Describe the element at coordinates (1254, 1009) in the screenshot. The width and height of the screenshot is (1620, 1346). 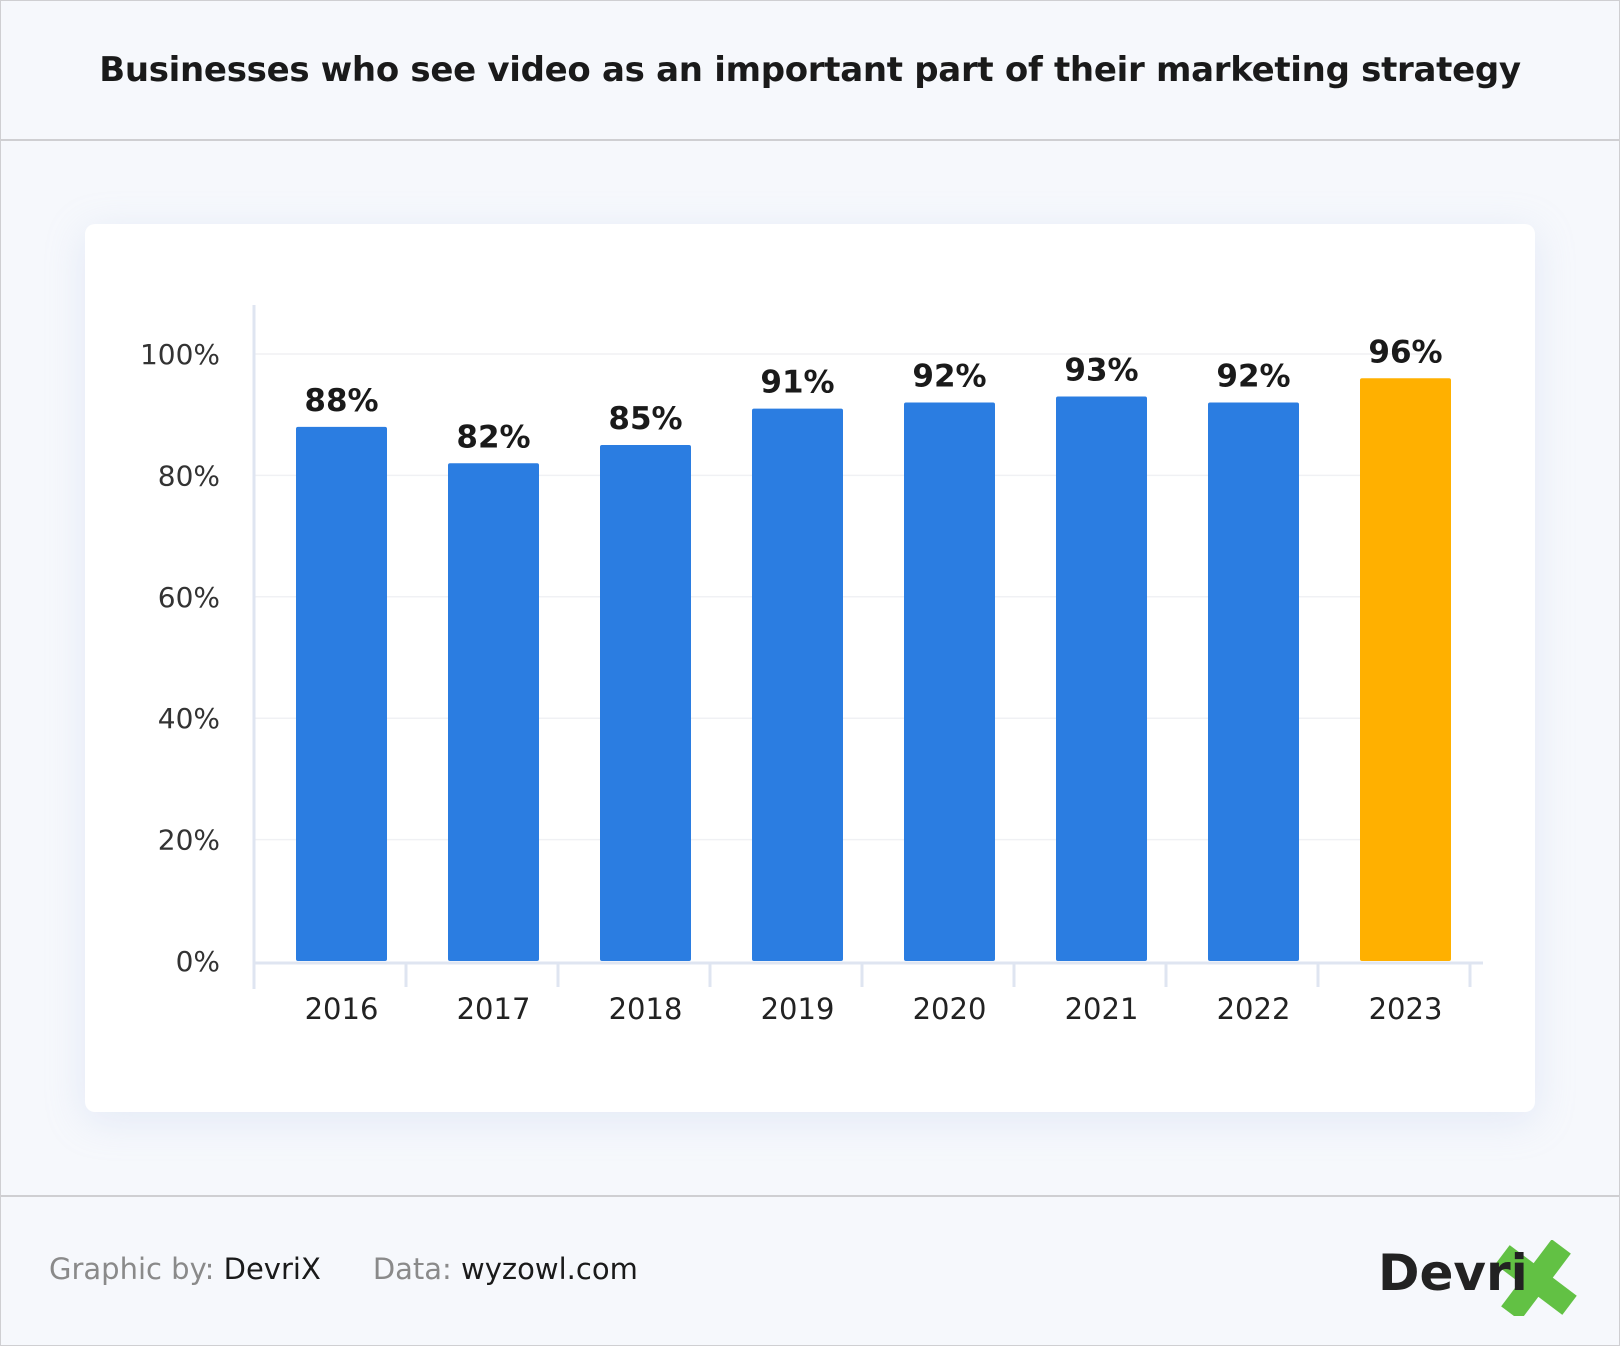
I see `x-tick-label: 2022` at that location.